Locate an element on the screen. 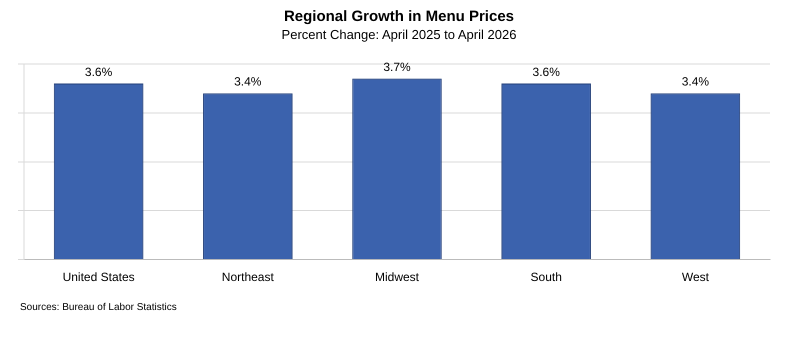 The height and width of the screenshot is (346, 798). x-tick-label: Midwest is located at coordinates (397, 277).